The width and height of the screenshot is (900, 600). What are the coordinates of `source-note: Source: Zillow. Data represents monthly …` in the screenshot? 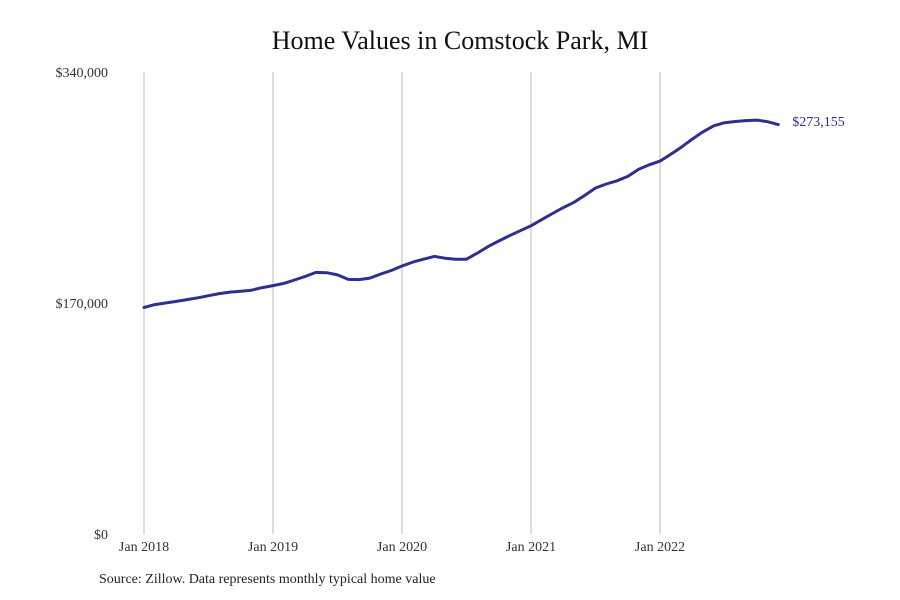 It's located at (267, 579).